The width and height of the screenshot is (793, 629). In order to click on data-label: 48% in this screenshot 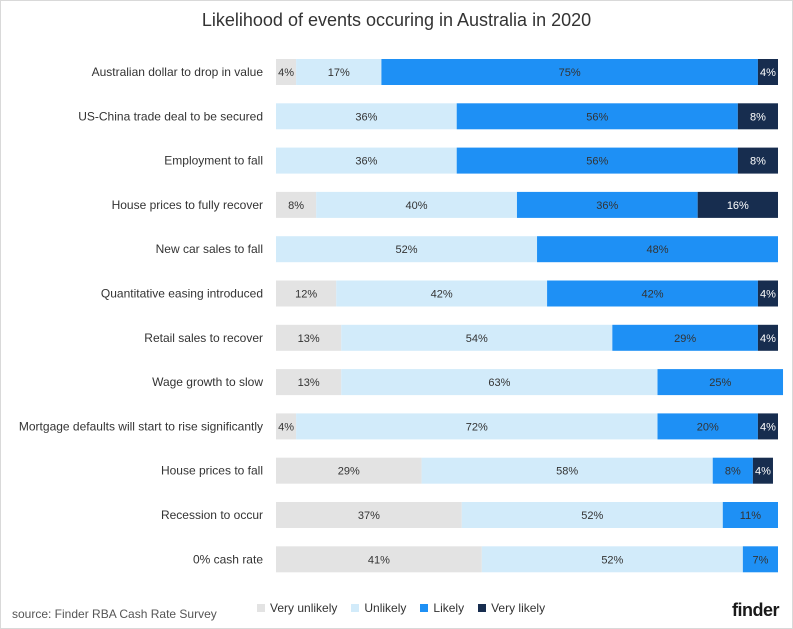, I will do `click(658, 250)`.